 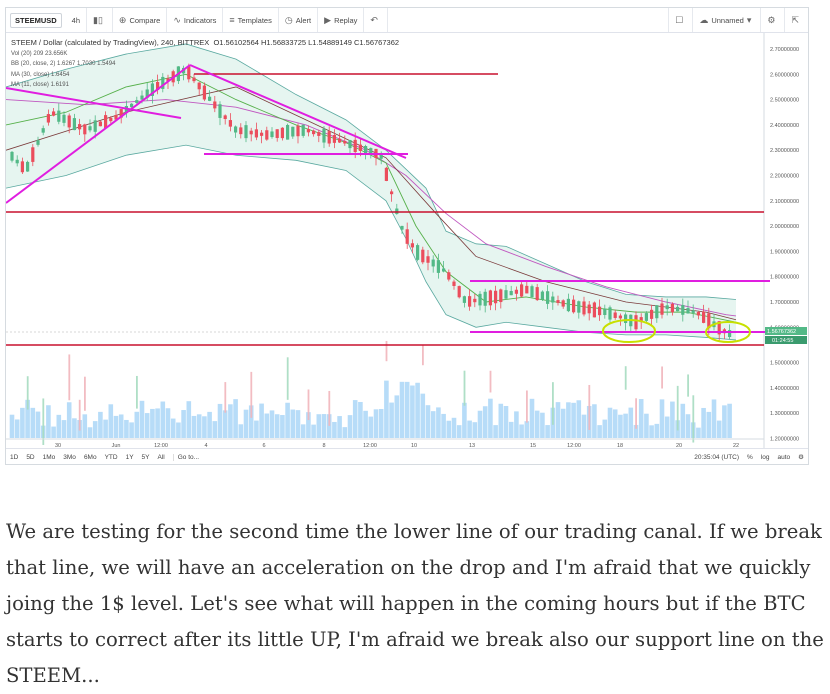 What do you see at coordinates (251, 20) in the screenshot?
I see `templates-button: ≡ Templates` at bounding box center [251, 20].